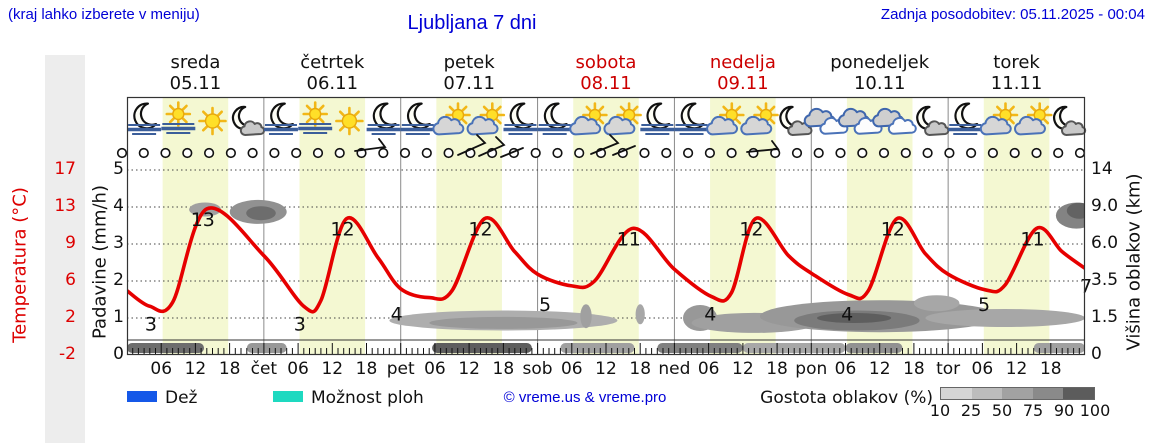 The width and height of the screenshot is (1152, 443). I want to click on day-date: 11.11, so click(1016, 83).